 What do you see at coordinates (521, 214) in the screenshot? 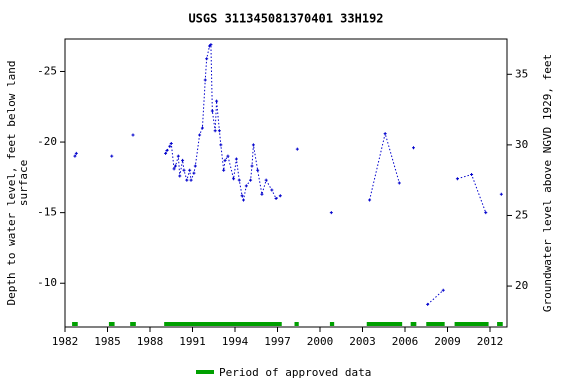
I see `y2-tick-label: 25` at bounding box center [521, 214].